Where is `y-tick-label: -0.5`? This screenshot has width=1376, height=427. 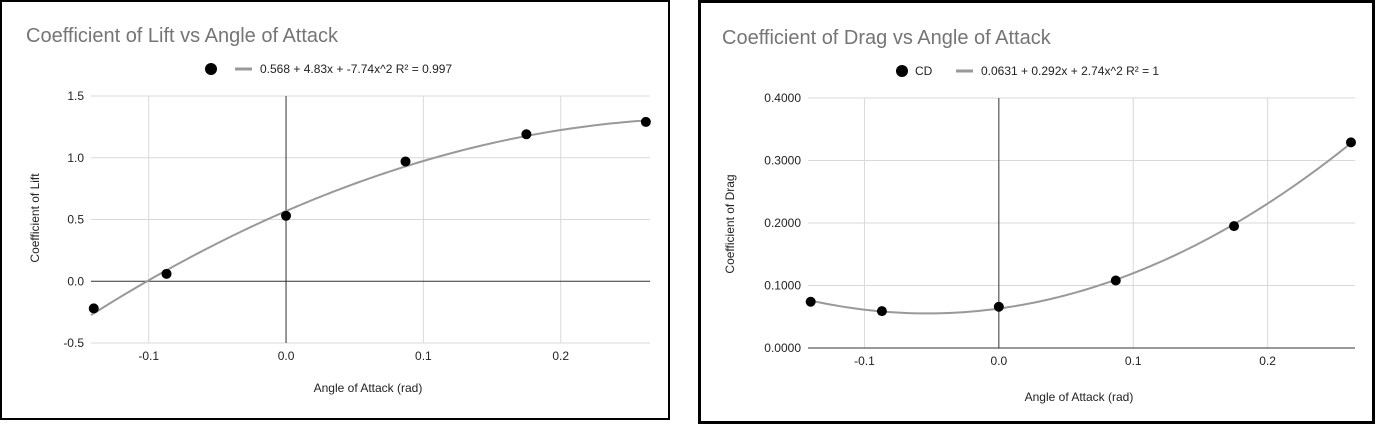
y-tick-label: -0.5 is located at coordinates (73, 343).